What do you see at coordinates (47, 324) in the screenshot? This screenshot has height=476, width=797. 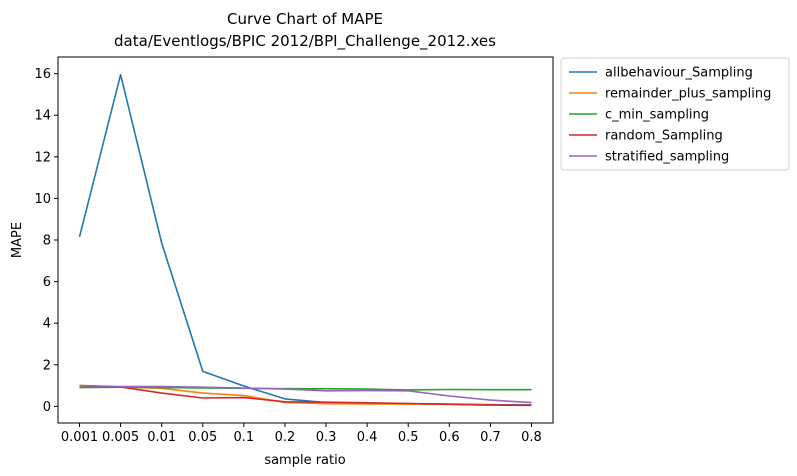 I see `y-tick-label: 4` at bounding box center [47, 324].